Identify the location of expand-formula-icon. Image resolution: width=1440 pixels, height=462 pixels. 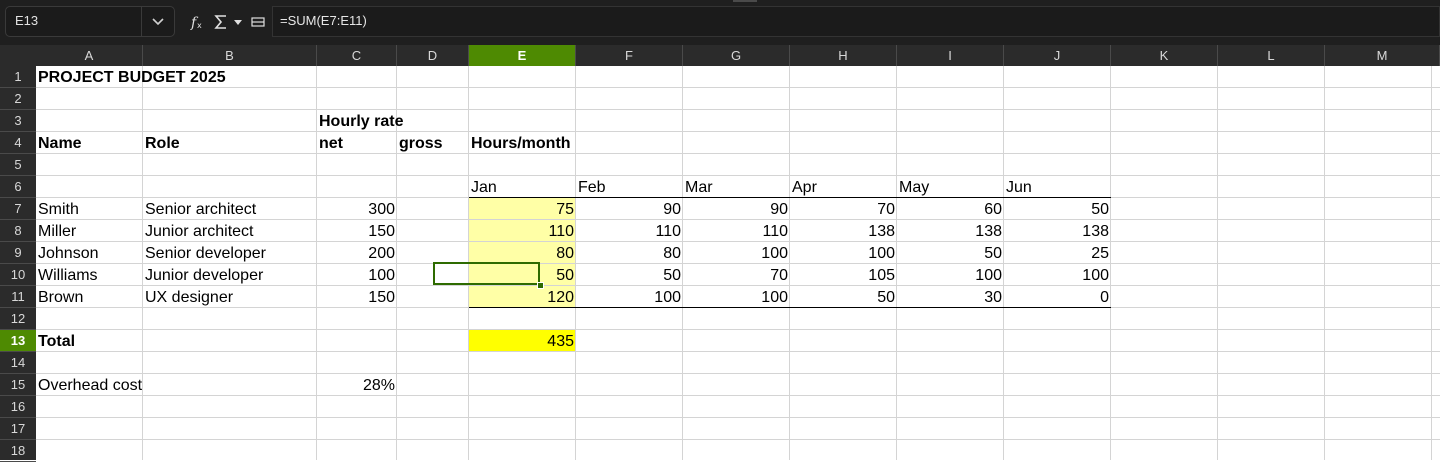
(258, 22).